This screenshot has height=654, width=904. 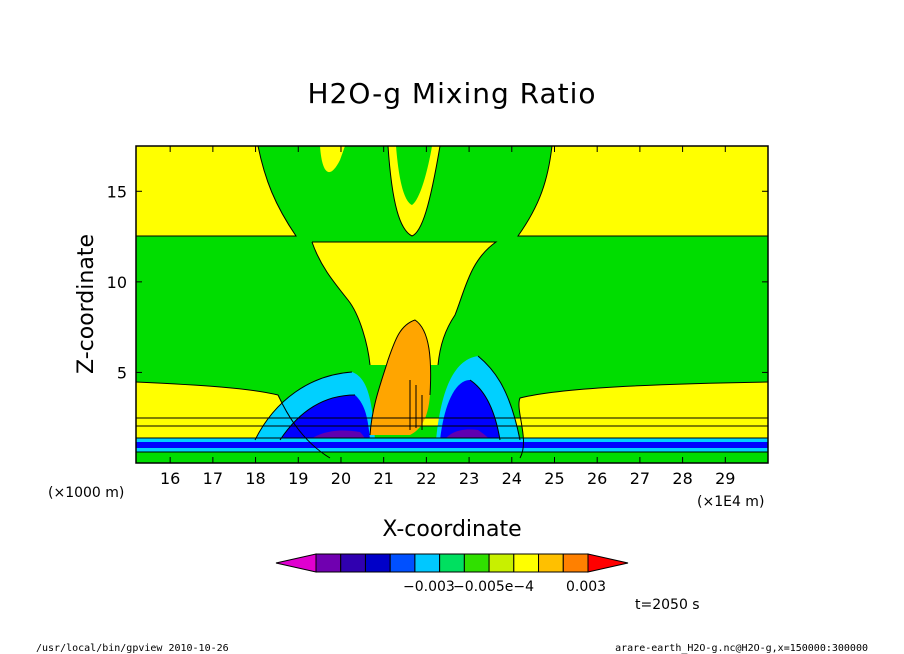 What do you see at coordinates (451, 93) in the screenshot?
I see `chart-title: H2O-g Mixing Ratio` at bounding box center [451, 93].